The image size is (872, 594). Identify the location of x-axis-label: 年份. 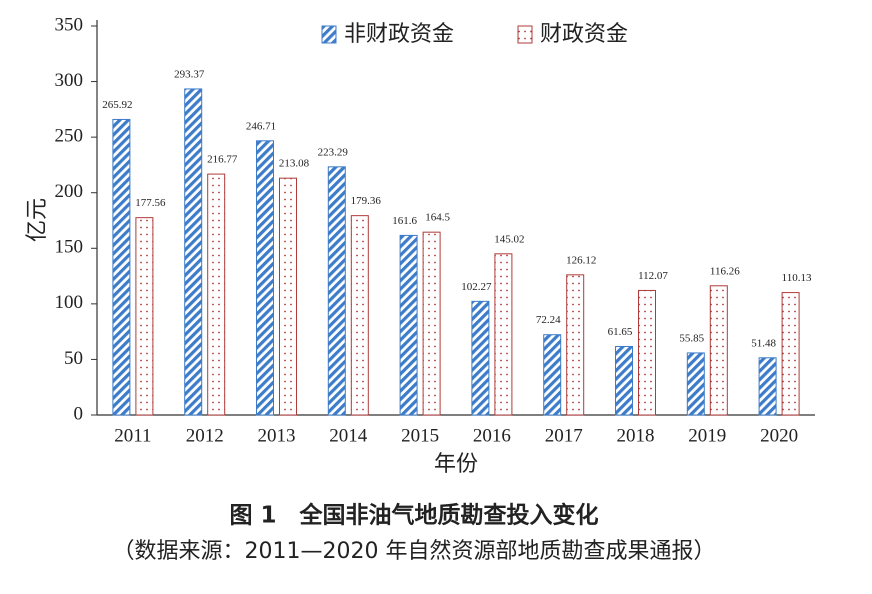
(456, 464).